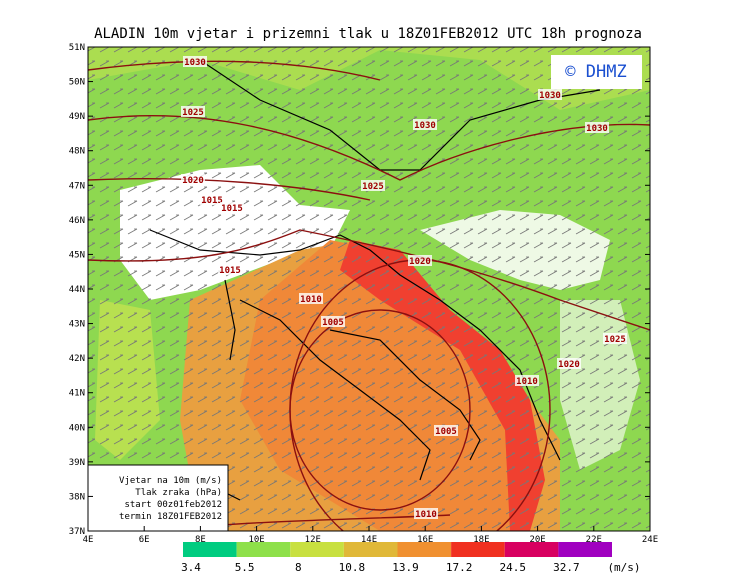  What do you see at coordinates (594, 540) in the screenshot?
I see `lon-label: 22E` at bounding box center [594, 540].